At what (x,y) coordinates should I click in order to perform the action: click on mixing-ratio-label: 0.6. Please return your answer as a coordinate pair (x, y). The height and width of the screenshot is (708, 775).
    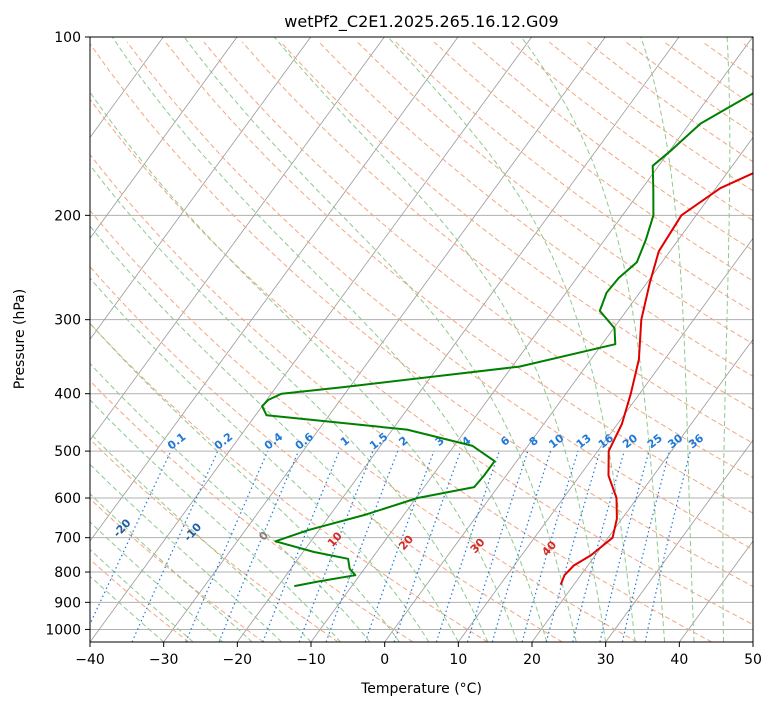
    Looking at the image, I should click on (305, 441).